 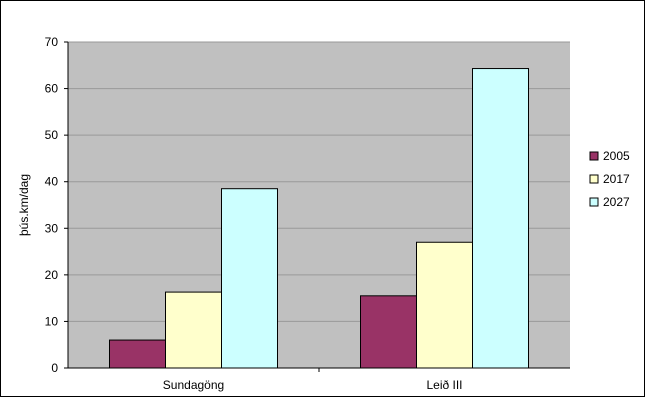 I want to click on legend-label-2017: 2017, so click(x=616, y=179).